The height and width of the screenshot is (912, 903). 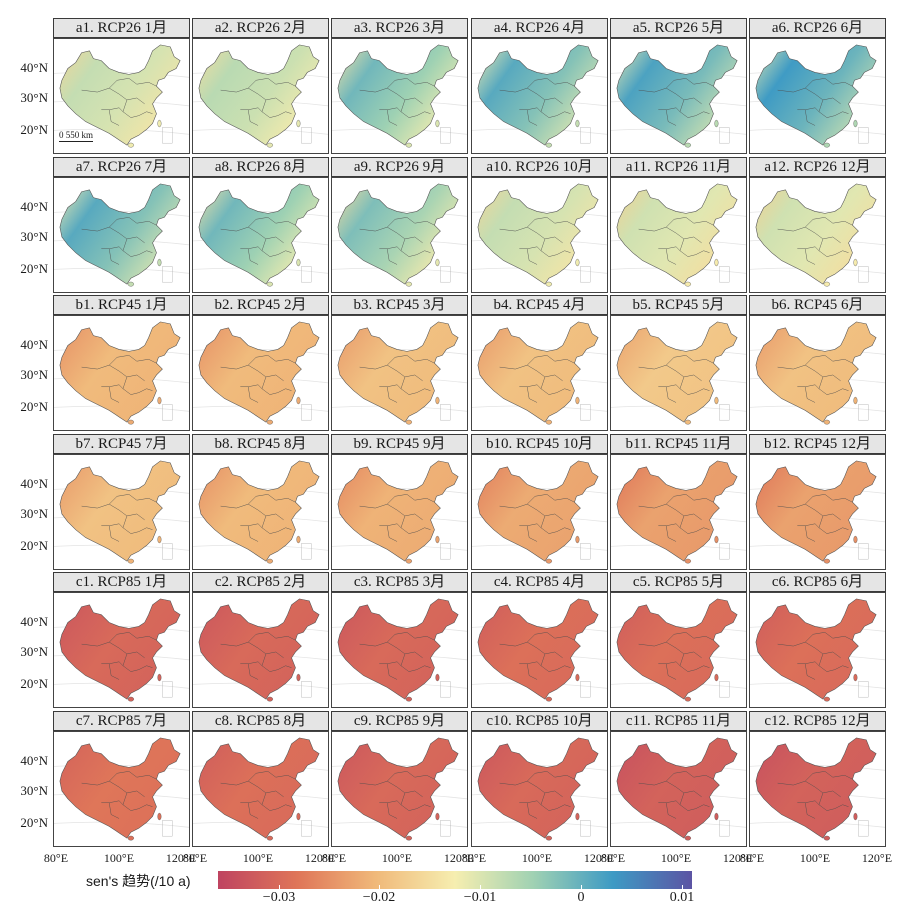 What do you see at coordinates (34, 406) in the screenshot?
I see `latitude-label: 20°N` at bounding box center [34, 406].